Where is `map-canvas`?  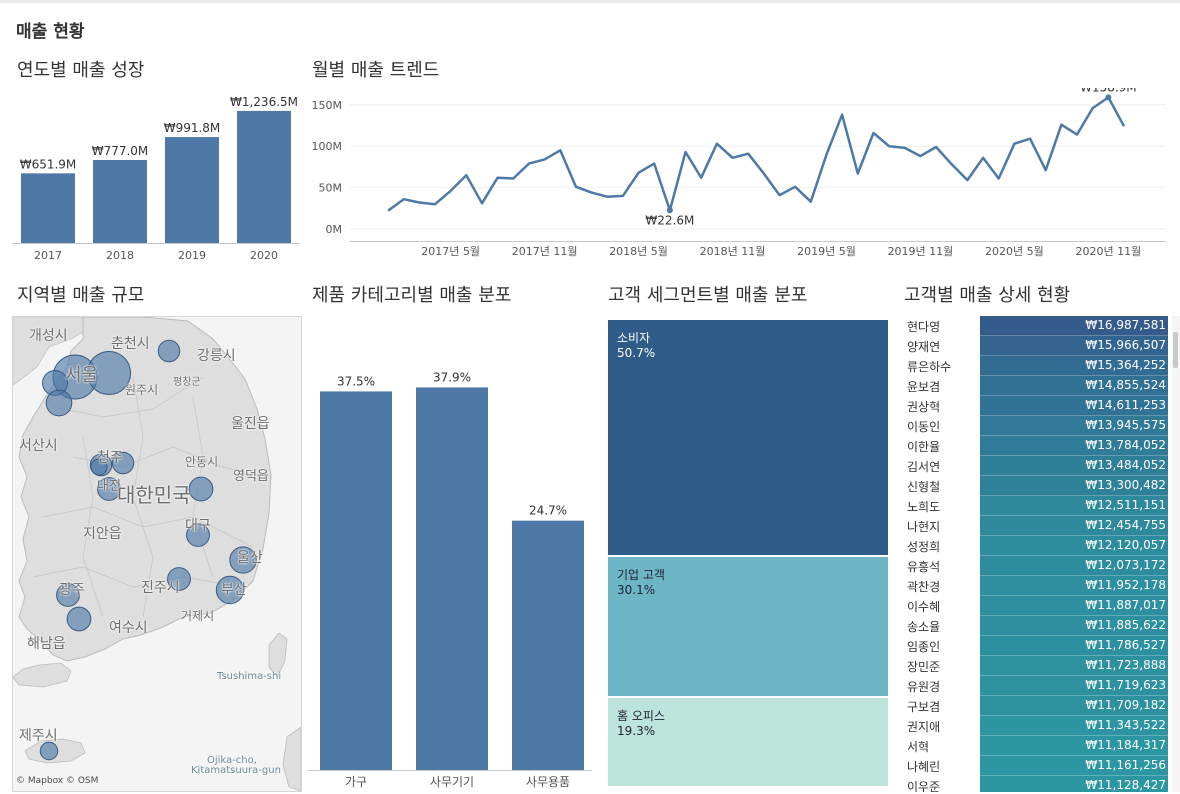 map-canvas is located at coordinates (157, 554).